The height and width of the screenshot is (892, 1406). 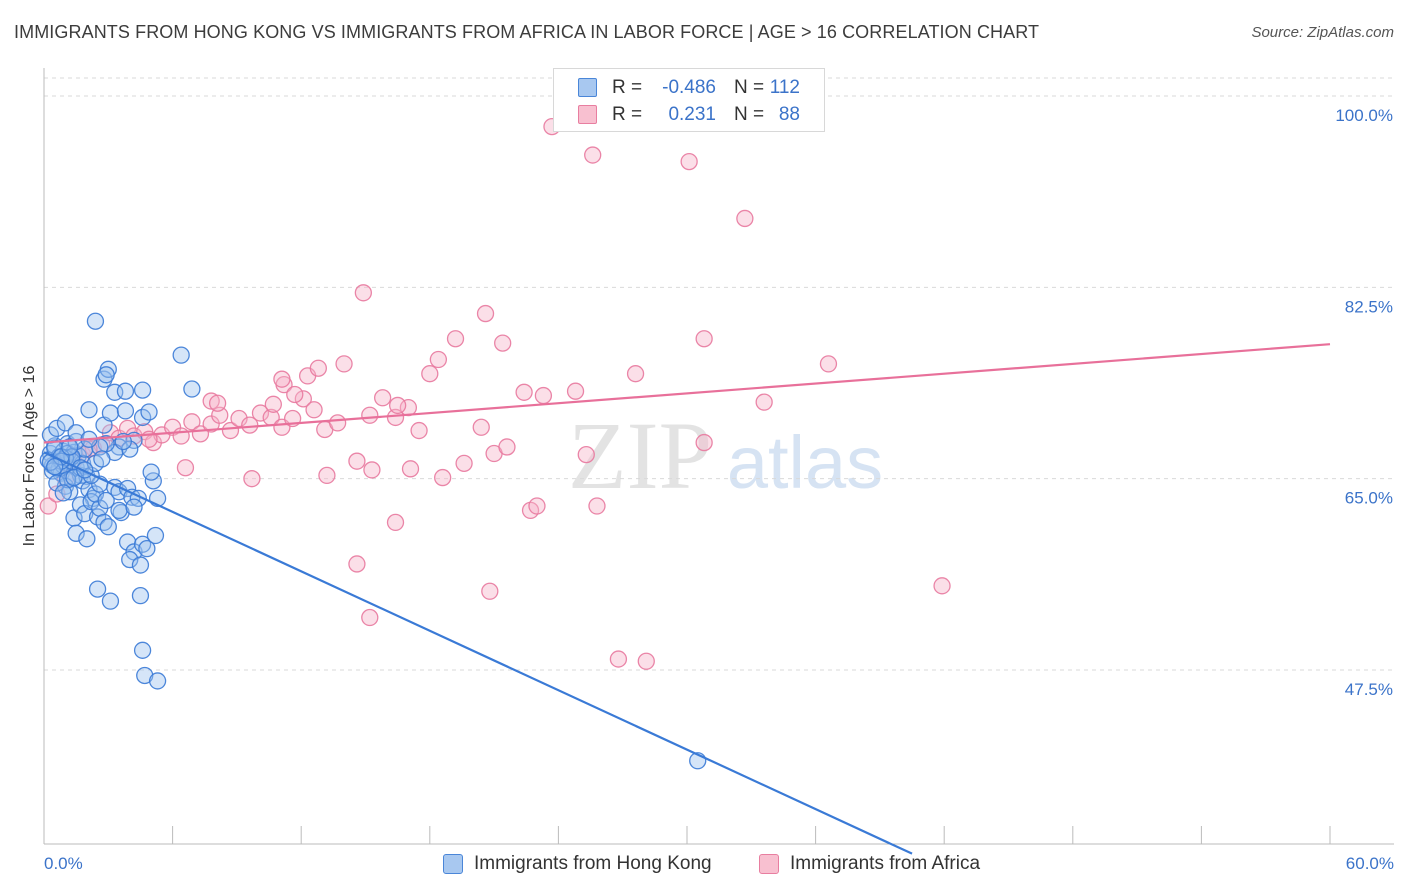 I want to click on correlation-legend: R = -0.486 N = 112 R = 0.231 N = 88, so click(x=689, y=100).